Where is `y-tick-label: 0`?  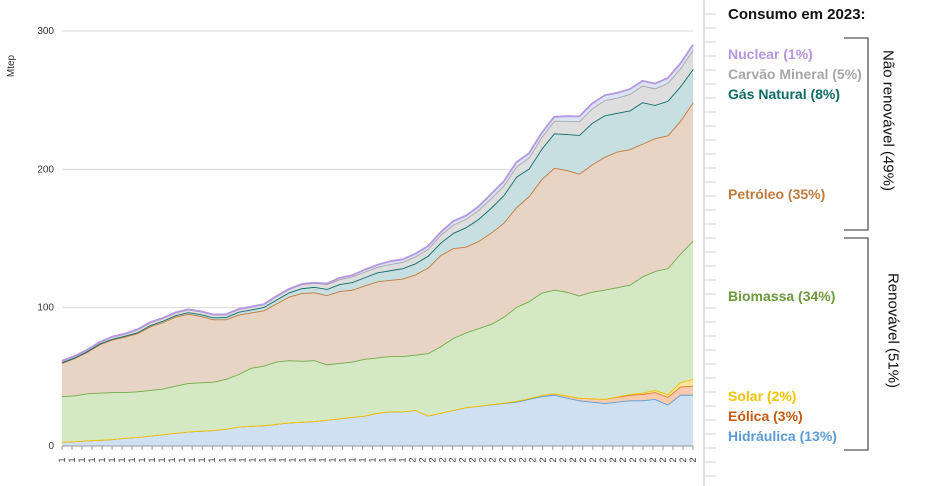 y-tick-label: 0 is located at coordinates (51, 446).